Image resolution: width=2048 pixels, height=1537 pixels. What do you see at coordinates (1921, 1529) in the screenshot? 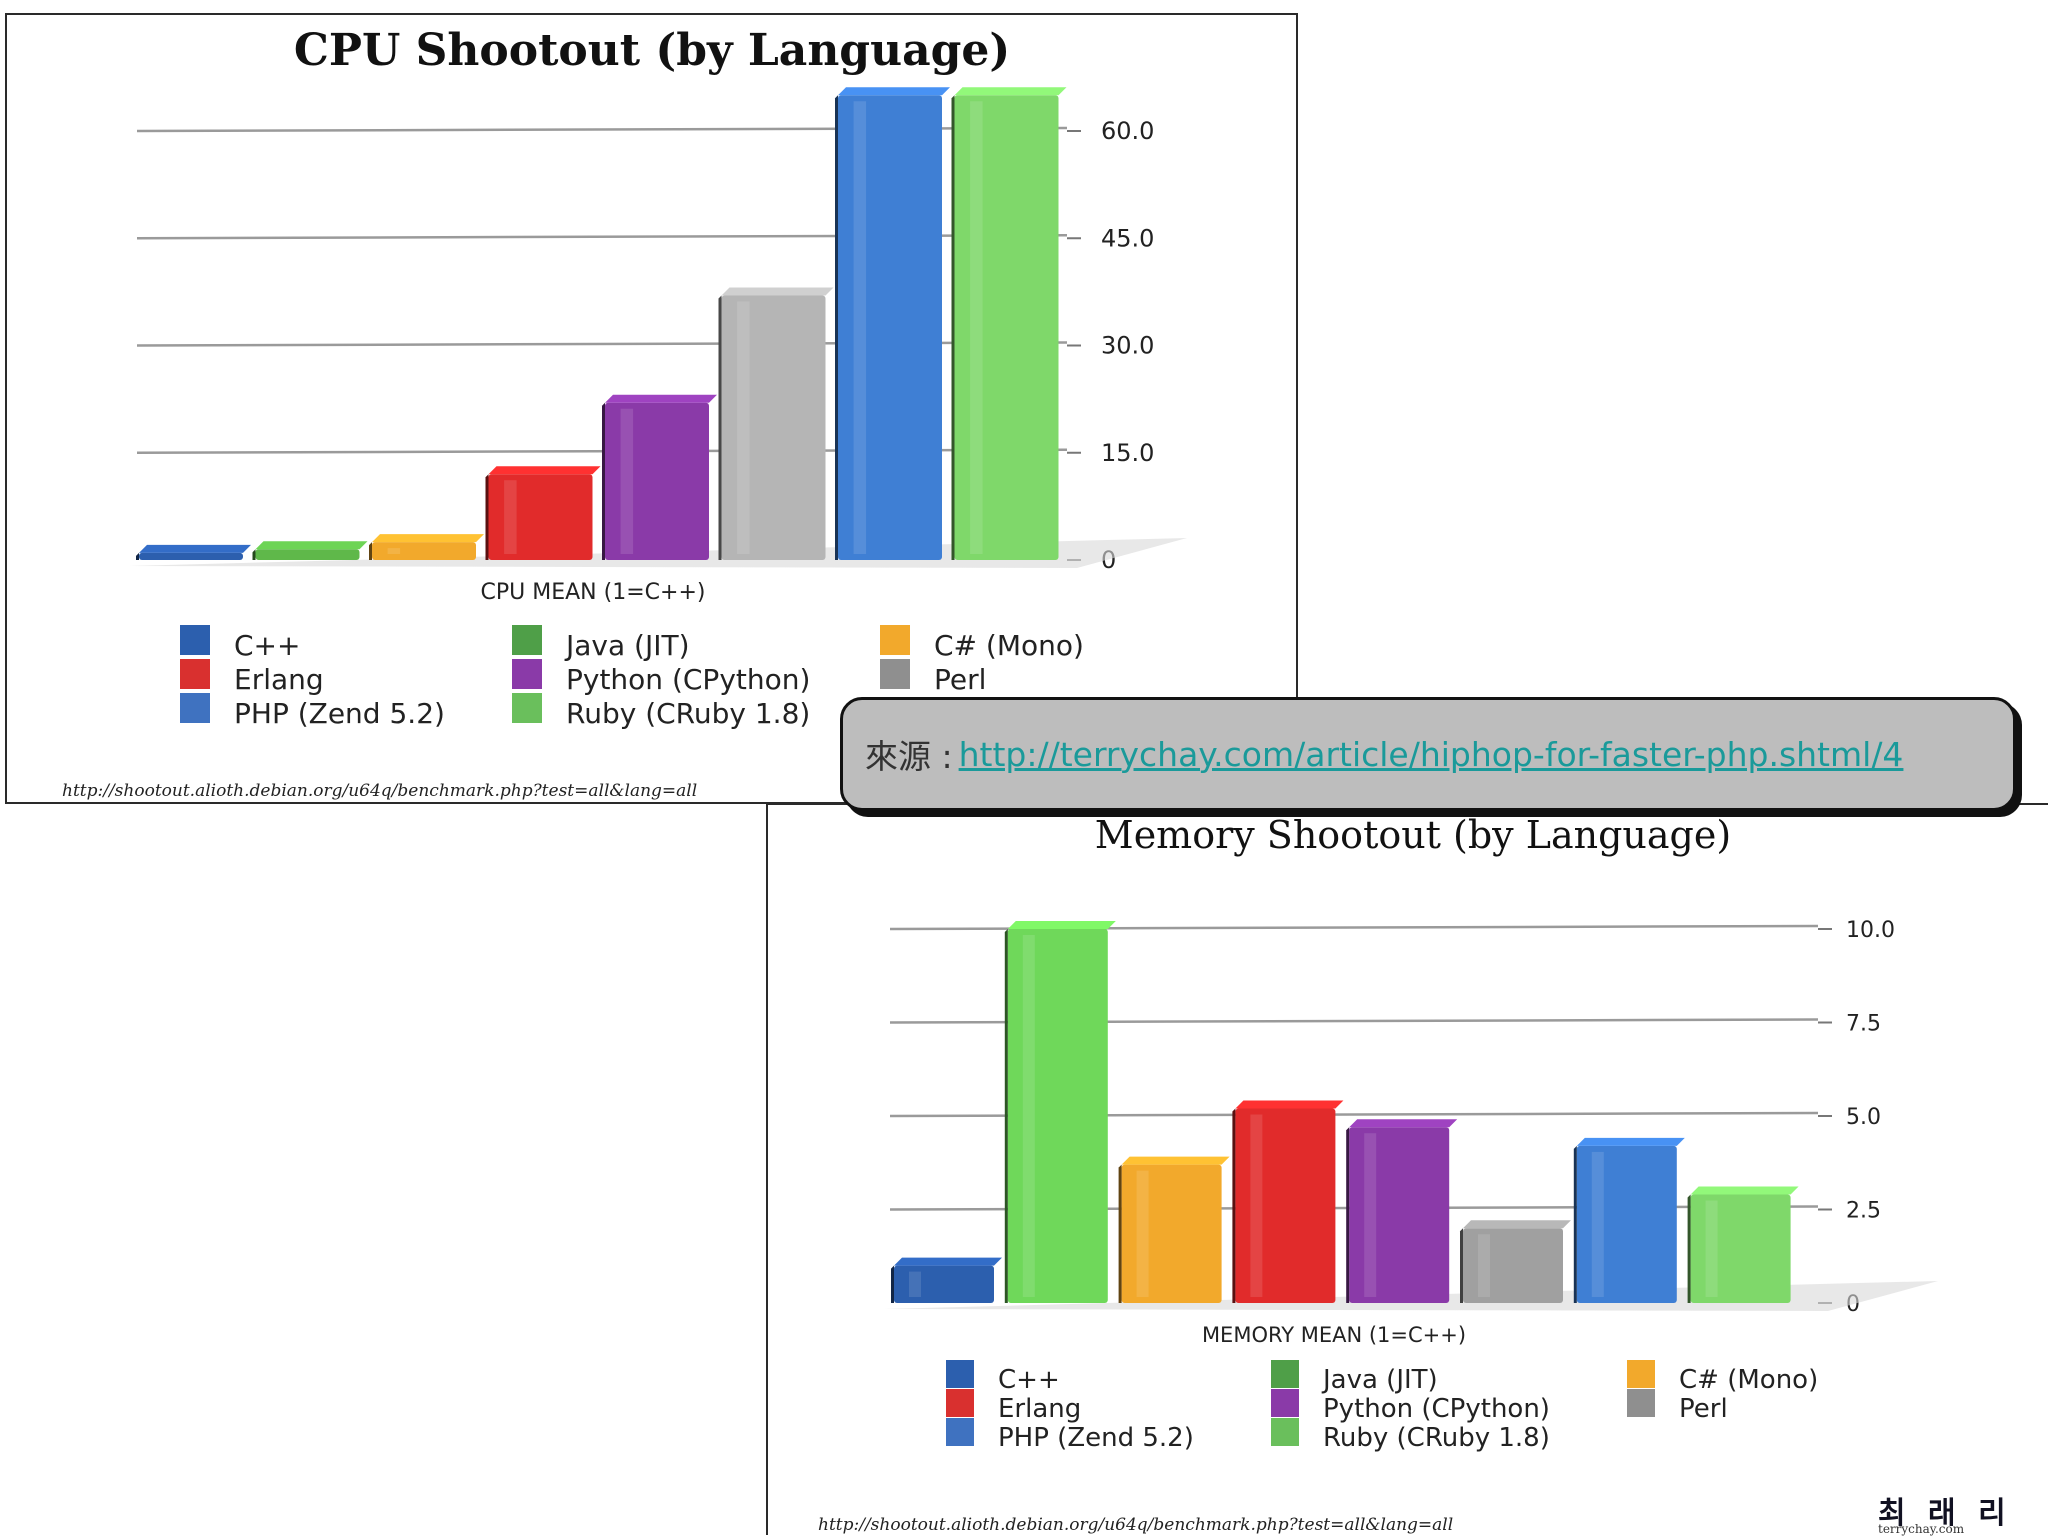
I see `watermark-domain: terrychay.com` at bounding box center [1921, 1529].